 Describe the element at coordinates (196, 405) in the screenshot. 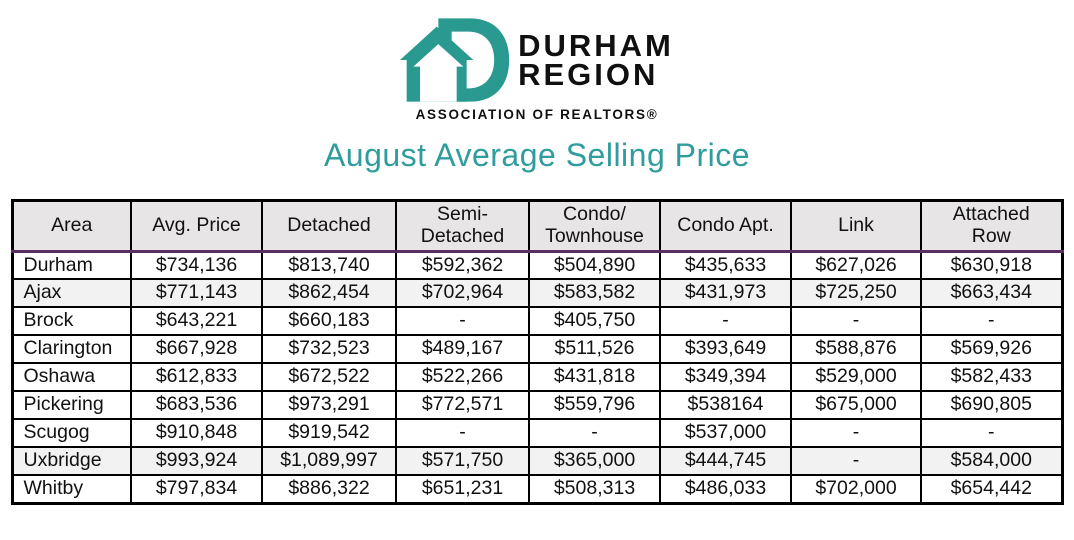

I see `price-cell: $683,536` at that location.